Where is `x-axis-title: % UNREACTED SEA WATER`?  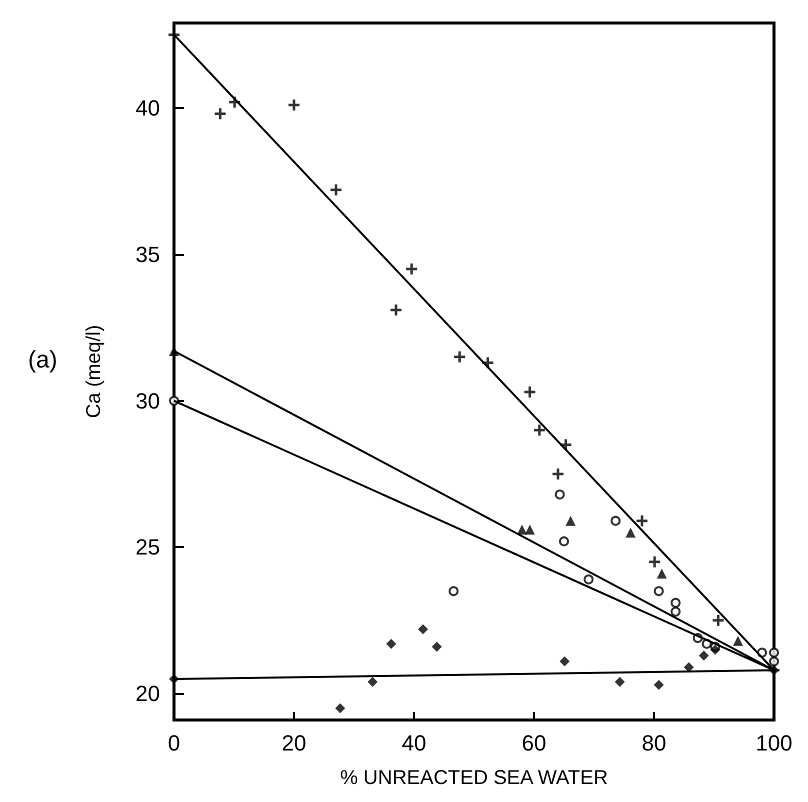
x-axis-title: % UNREACTED SEA WATER is located at coordinates (474, 778).